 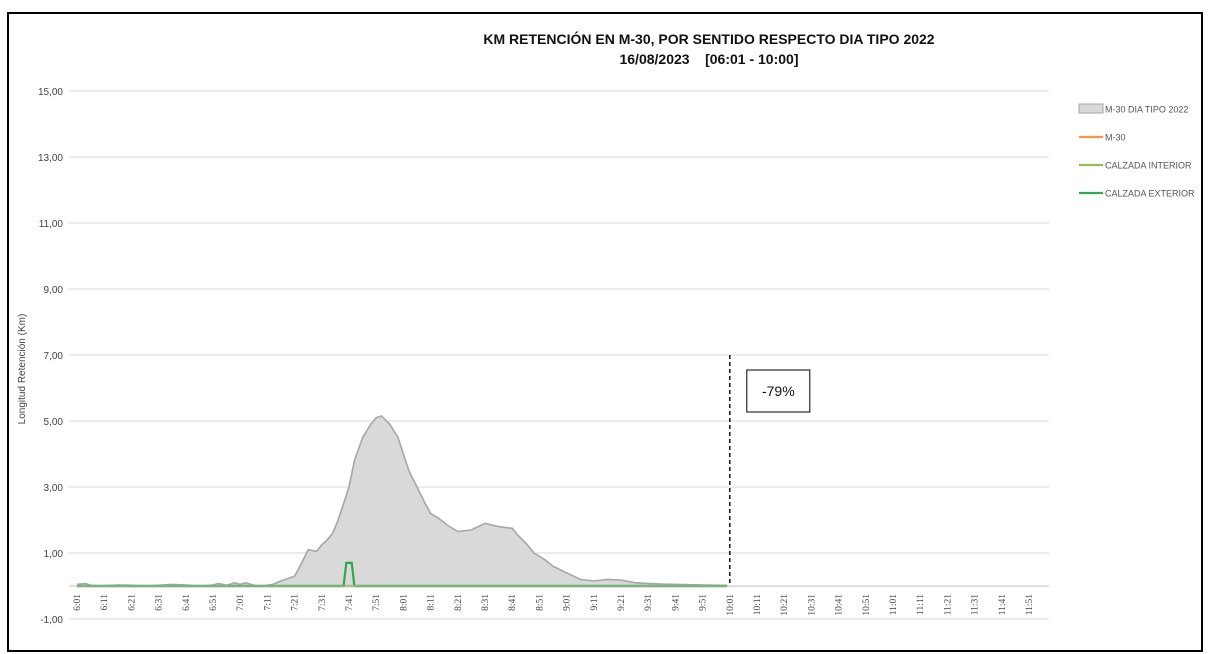 What do you see at coordinates (812, 605) in the screenshot?
I see `x-tick-label: 10:31` at bounding box center [812, 605].